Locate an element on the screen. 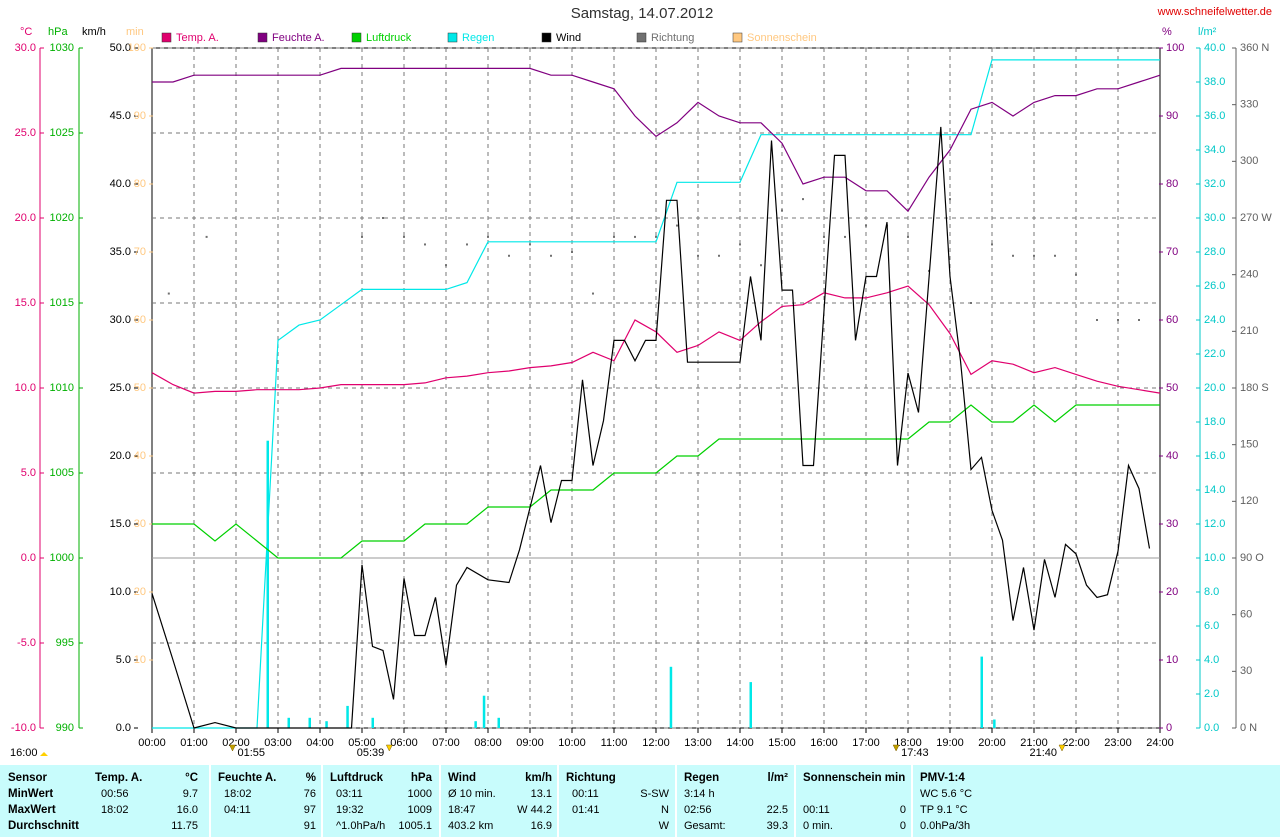  axis-unit: % is located at coordinates (1167, 32).